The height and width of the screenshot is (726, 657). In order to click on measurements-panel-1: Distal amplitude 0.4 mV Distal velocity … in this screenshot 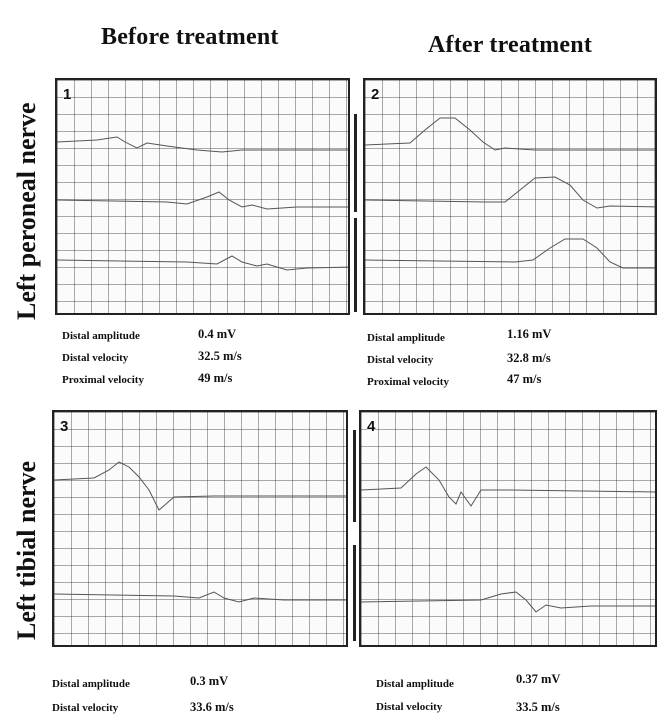, I will do `click(202, 363)`.